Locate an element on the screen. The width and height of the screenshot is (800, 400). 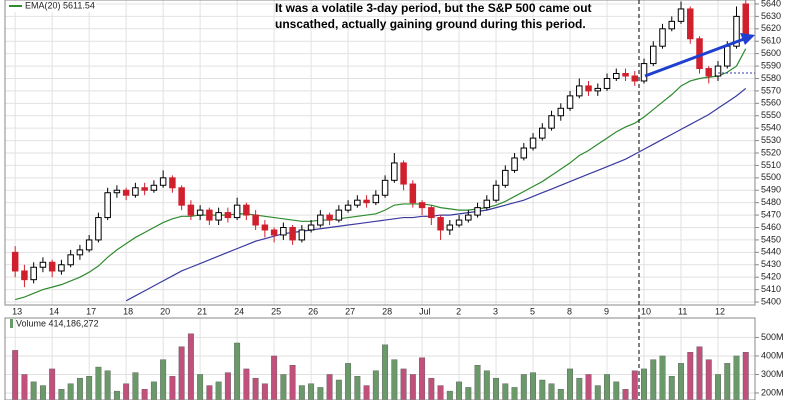
x-tick-label: 20 is located at coordinates (165, 311).